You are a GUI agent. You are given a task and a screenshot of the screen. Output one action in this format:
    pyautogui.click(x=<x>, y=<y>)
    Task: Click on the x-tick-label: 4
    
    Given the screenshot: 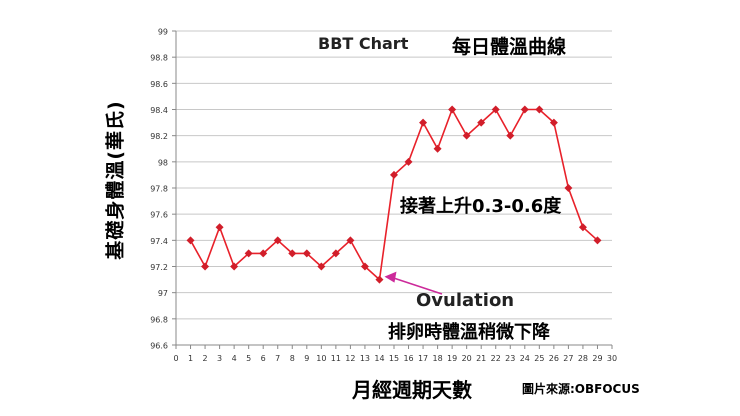 What is the action you would take?
    pyautogui.click(x=234, y=358)
    